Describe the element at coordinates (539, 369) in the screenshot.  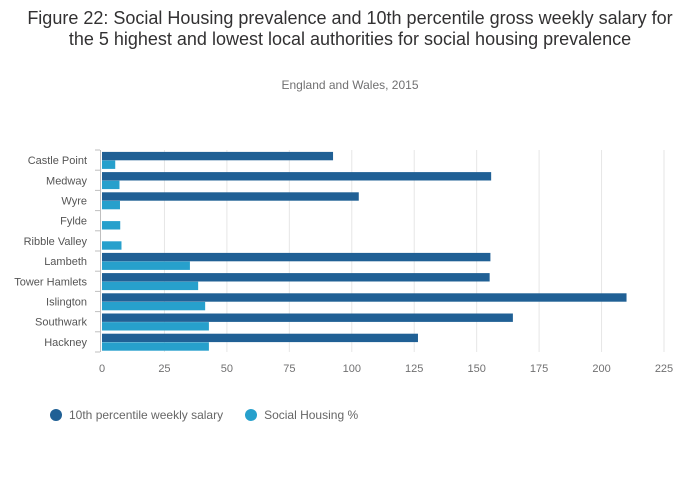
I see `x-tick-label: 175` at that location.